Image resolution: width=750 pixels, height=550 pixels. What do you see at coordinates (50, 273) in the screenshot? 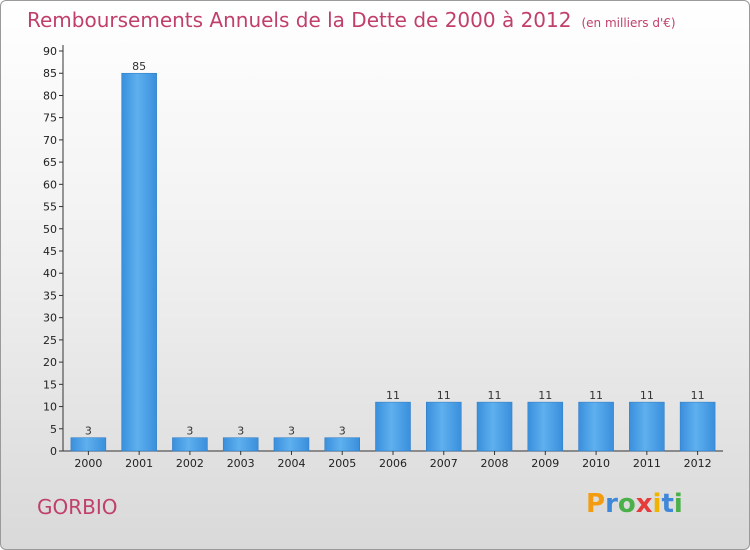
I see `y-tick-label: 40` at bounding box center [50, 273].